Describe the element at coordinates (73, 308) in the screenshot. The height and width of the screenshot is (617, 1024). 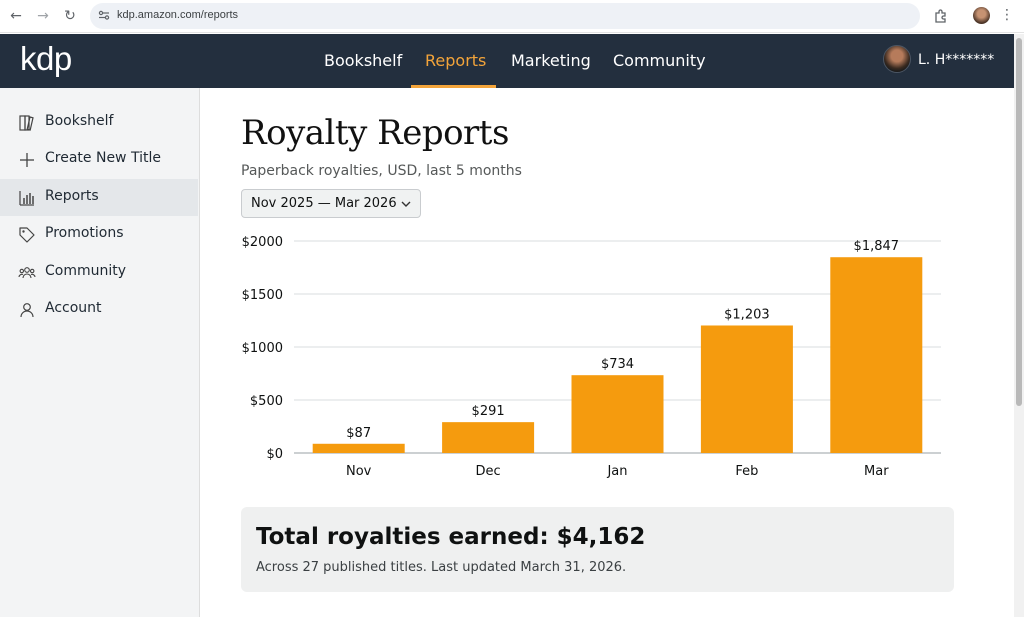
I see `sidebar-label: Account` at that location.